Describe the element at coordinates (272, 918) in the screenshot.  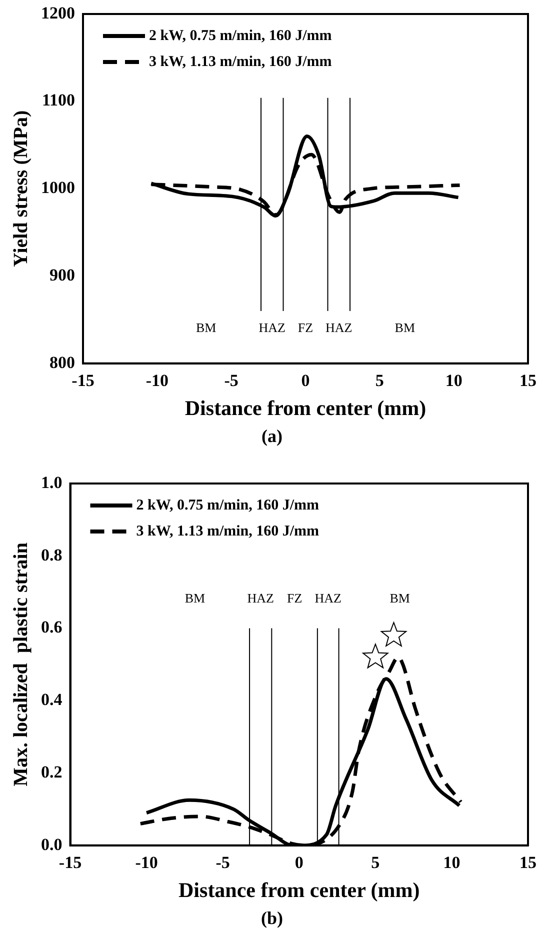
I see `text: (b)` at that location.